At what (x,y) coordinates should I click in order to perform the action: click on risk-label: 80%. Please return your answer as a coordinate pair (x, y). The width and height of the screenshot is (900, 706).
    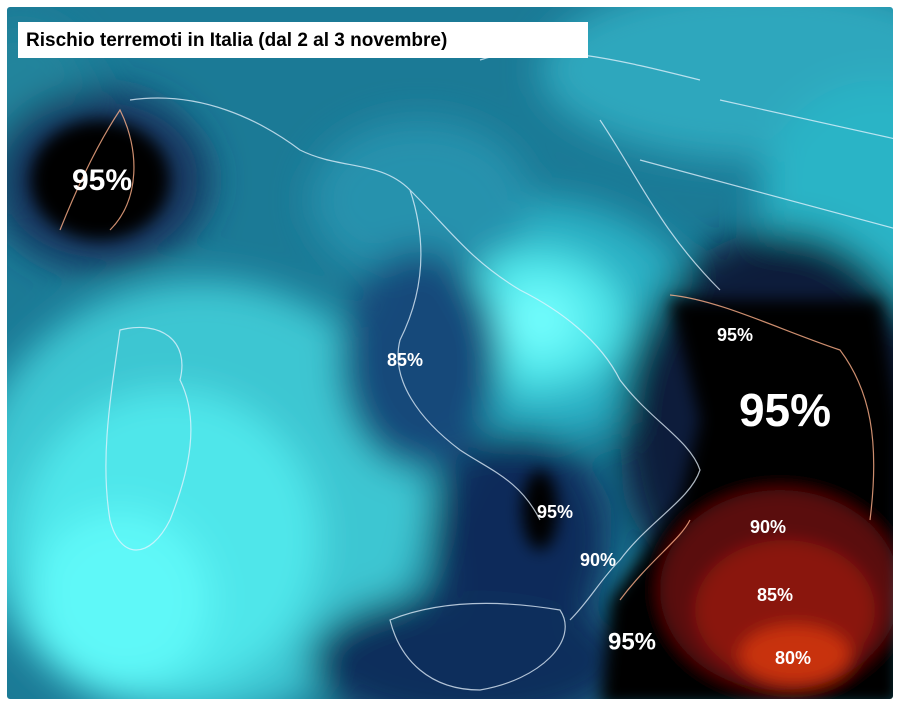
    Looking at the image, I should click on (793, 658).